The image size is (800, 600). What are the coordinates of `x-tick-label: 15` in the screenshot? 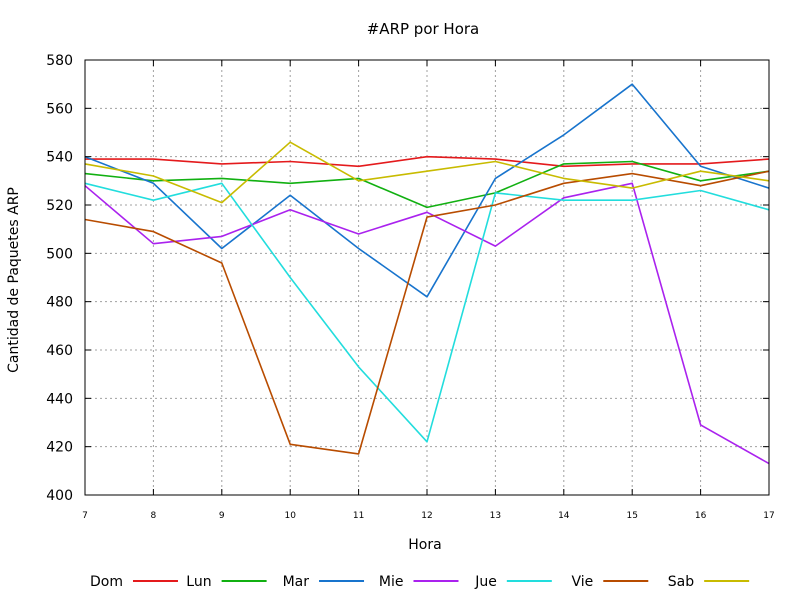 It's located at (631, 516).